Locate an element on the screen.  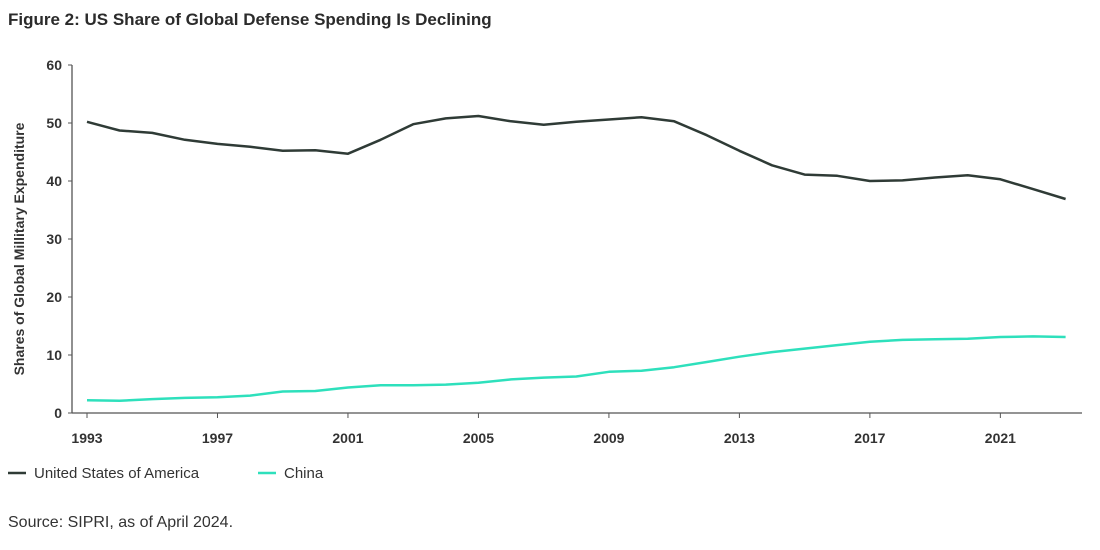
y-tick-label: 50 is located at coordinates (54, 123).